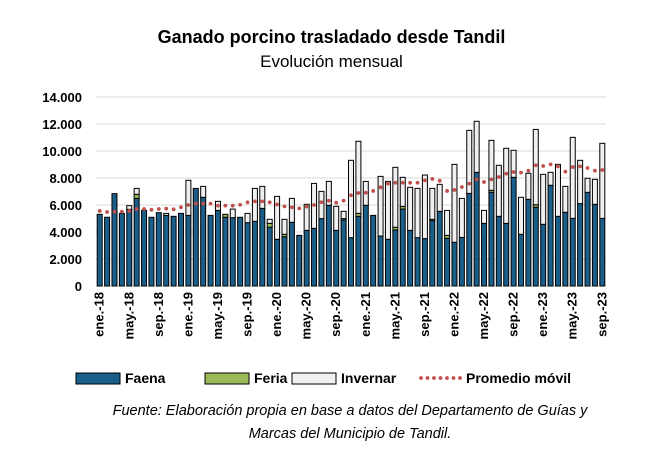  What do you see at coordinates (99, 314) in the screenshot?
I see `x-tick-label: ene.-18` at bounding box center [99, 314].